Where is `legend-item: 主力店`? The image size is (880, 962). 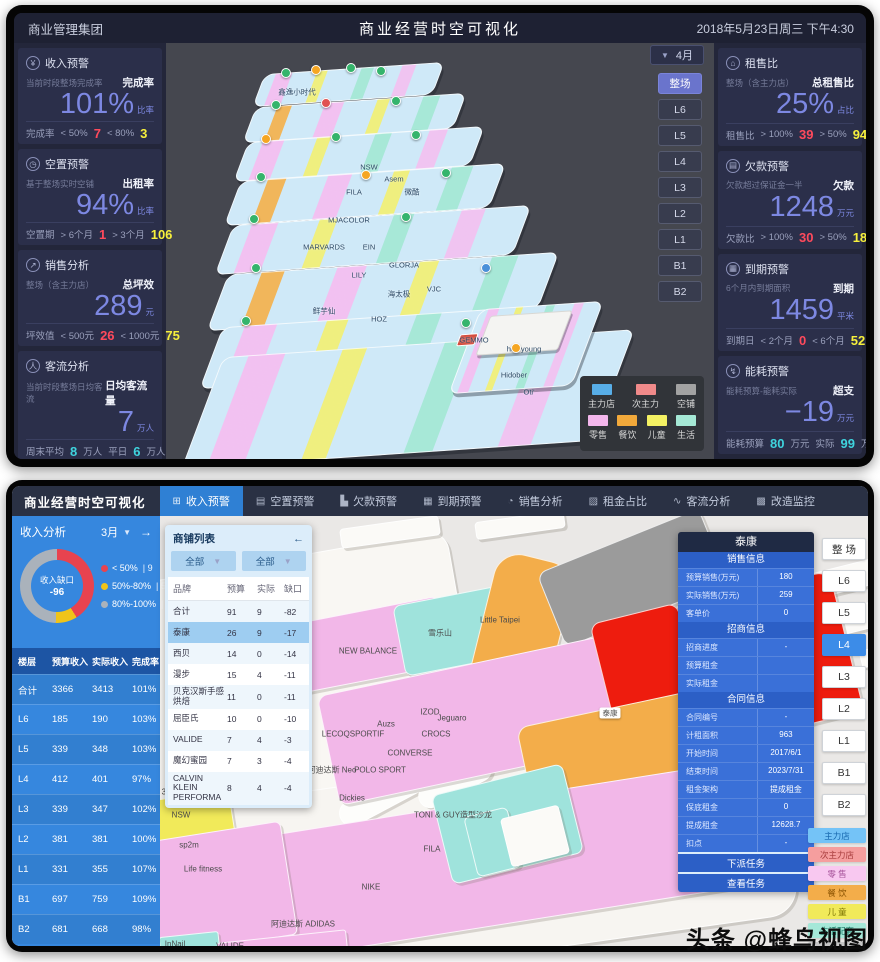
legend-item: 主力店 is located at coordinates (601, 397).